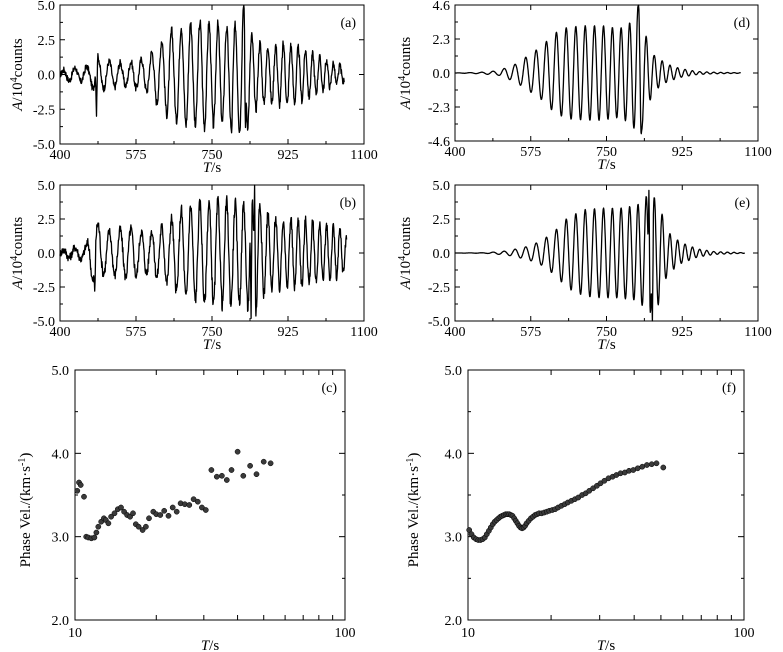 The width and height of the screenshot is (783, 652). What do you see at coordinates (210, 495) in the screenshot?
I see `plot-frame-c` at bounding box center [210, 495].